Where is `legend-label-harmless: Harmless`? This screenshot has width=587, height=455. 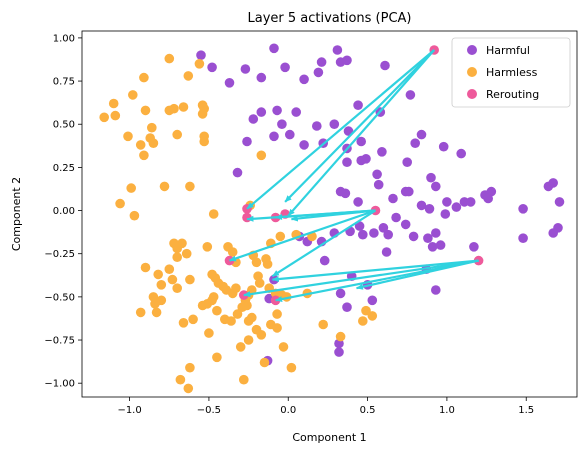
legend-label-harmless: Harmless is located at coordinates (512, 72).